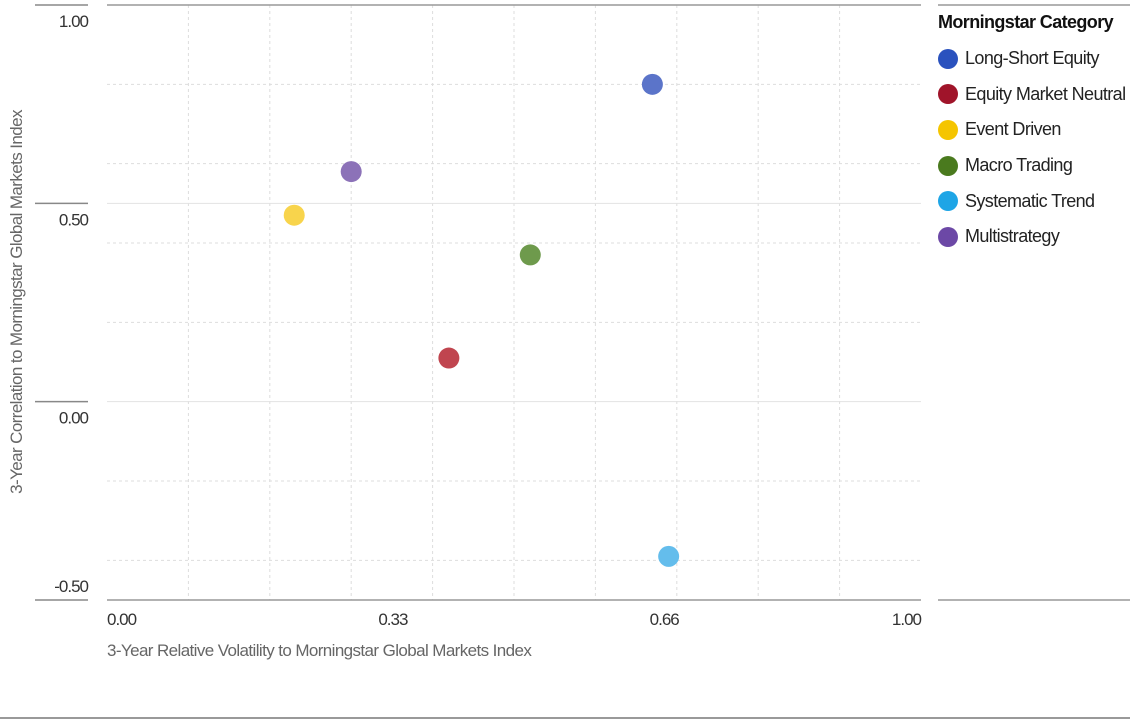  I want to click on legend-item: Systematic Trend, so click(1031, 201).